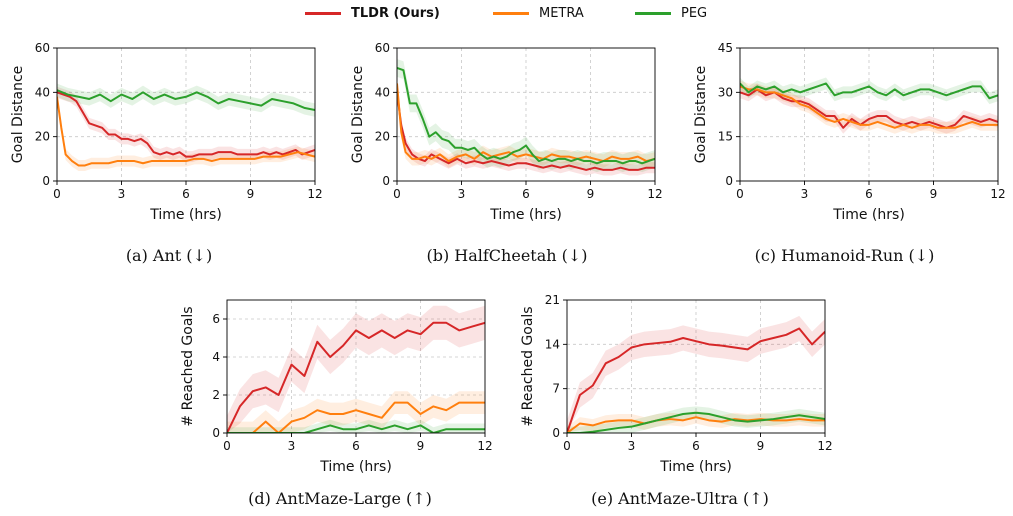  I want to click on legend-item-metra: METRA, so click(538, 13).